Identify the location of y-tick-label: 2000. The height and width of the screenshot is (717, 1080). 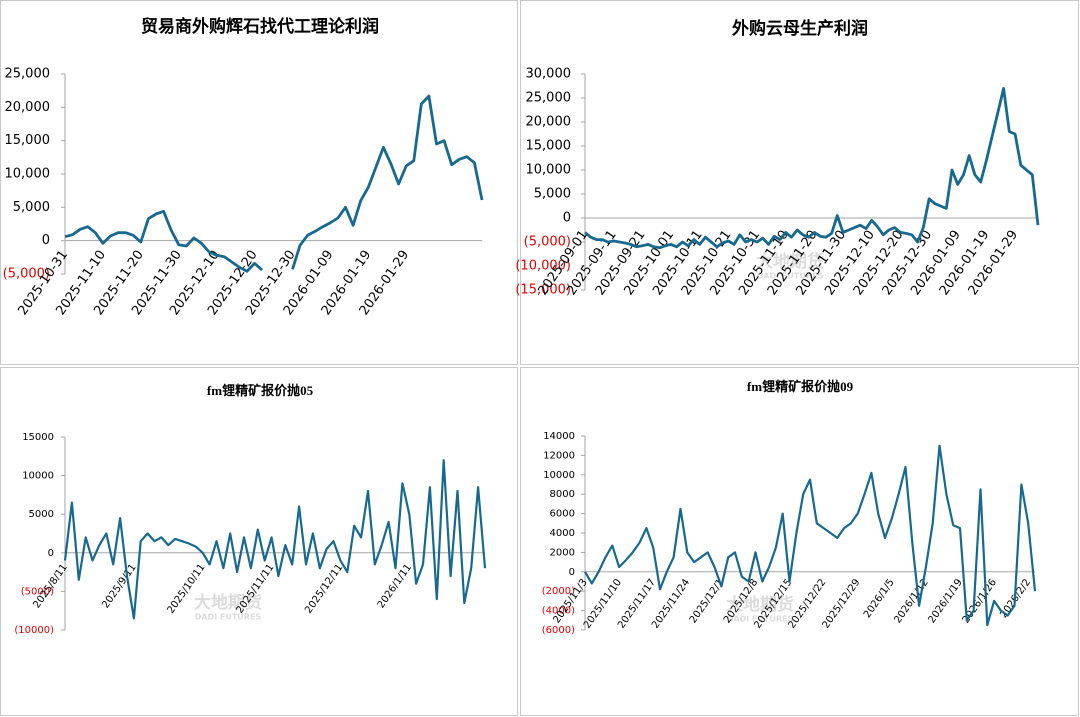
(562, 552).